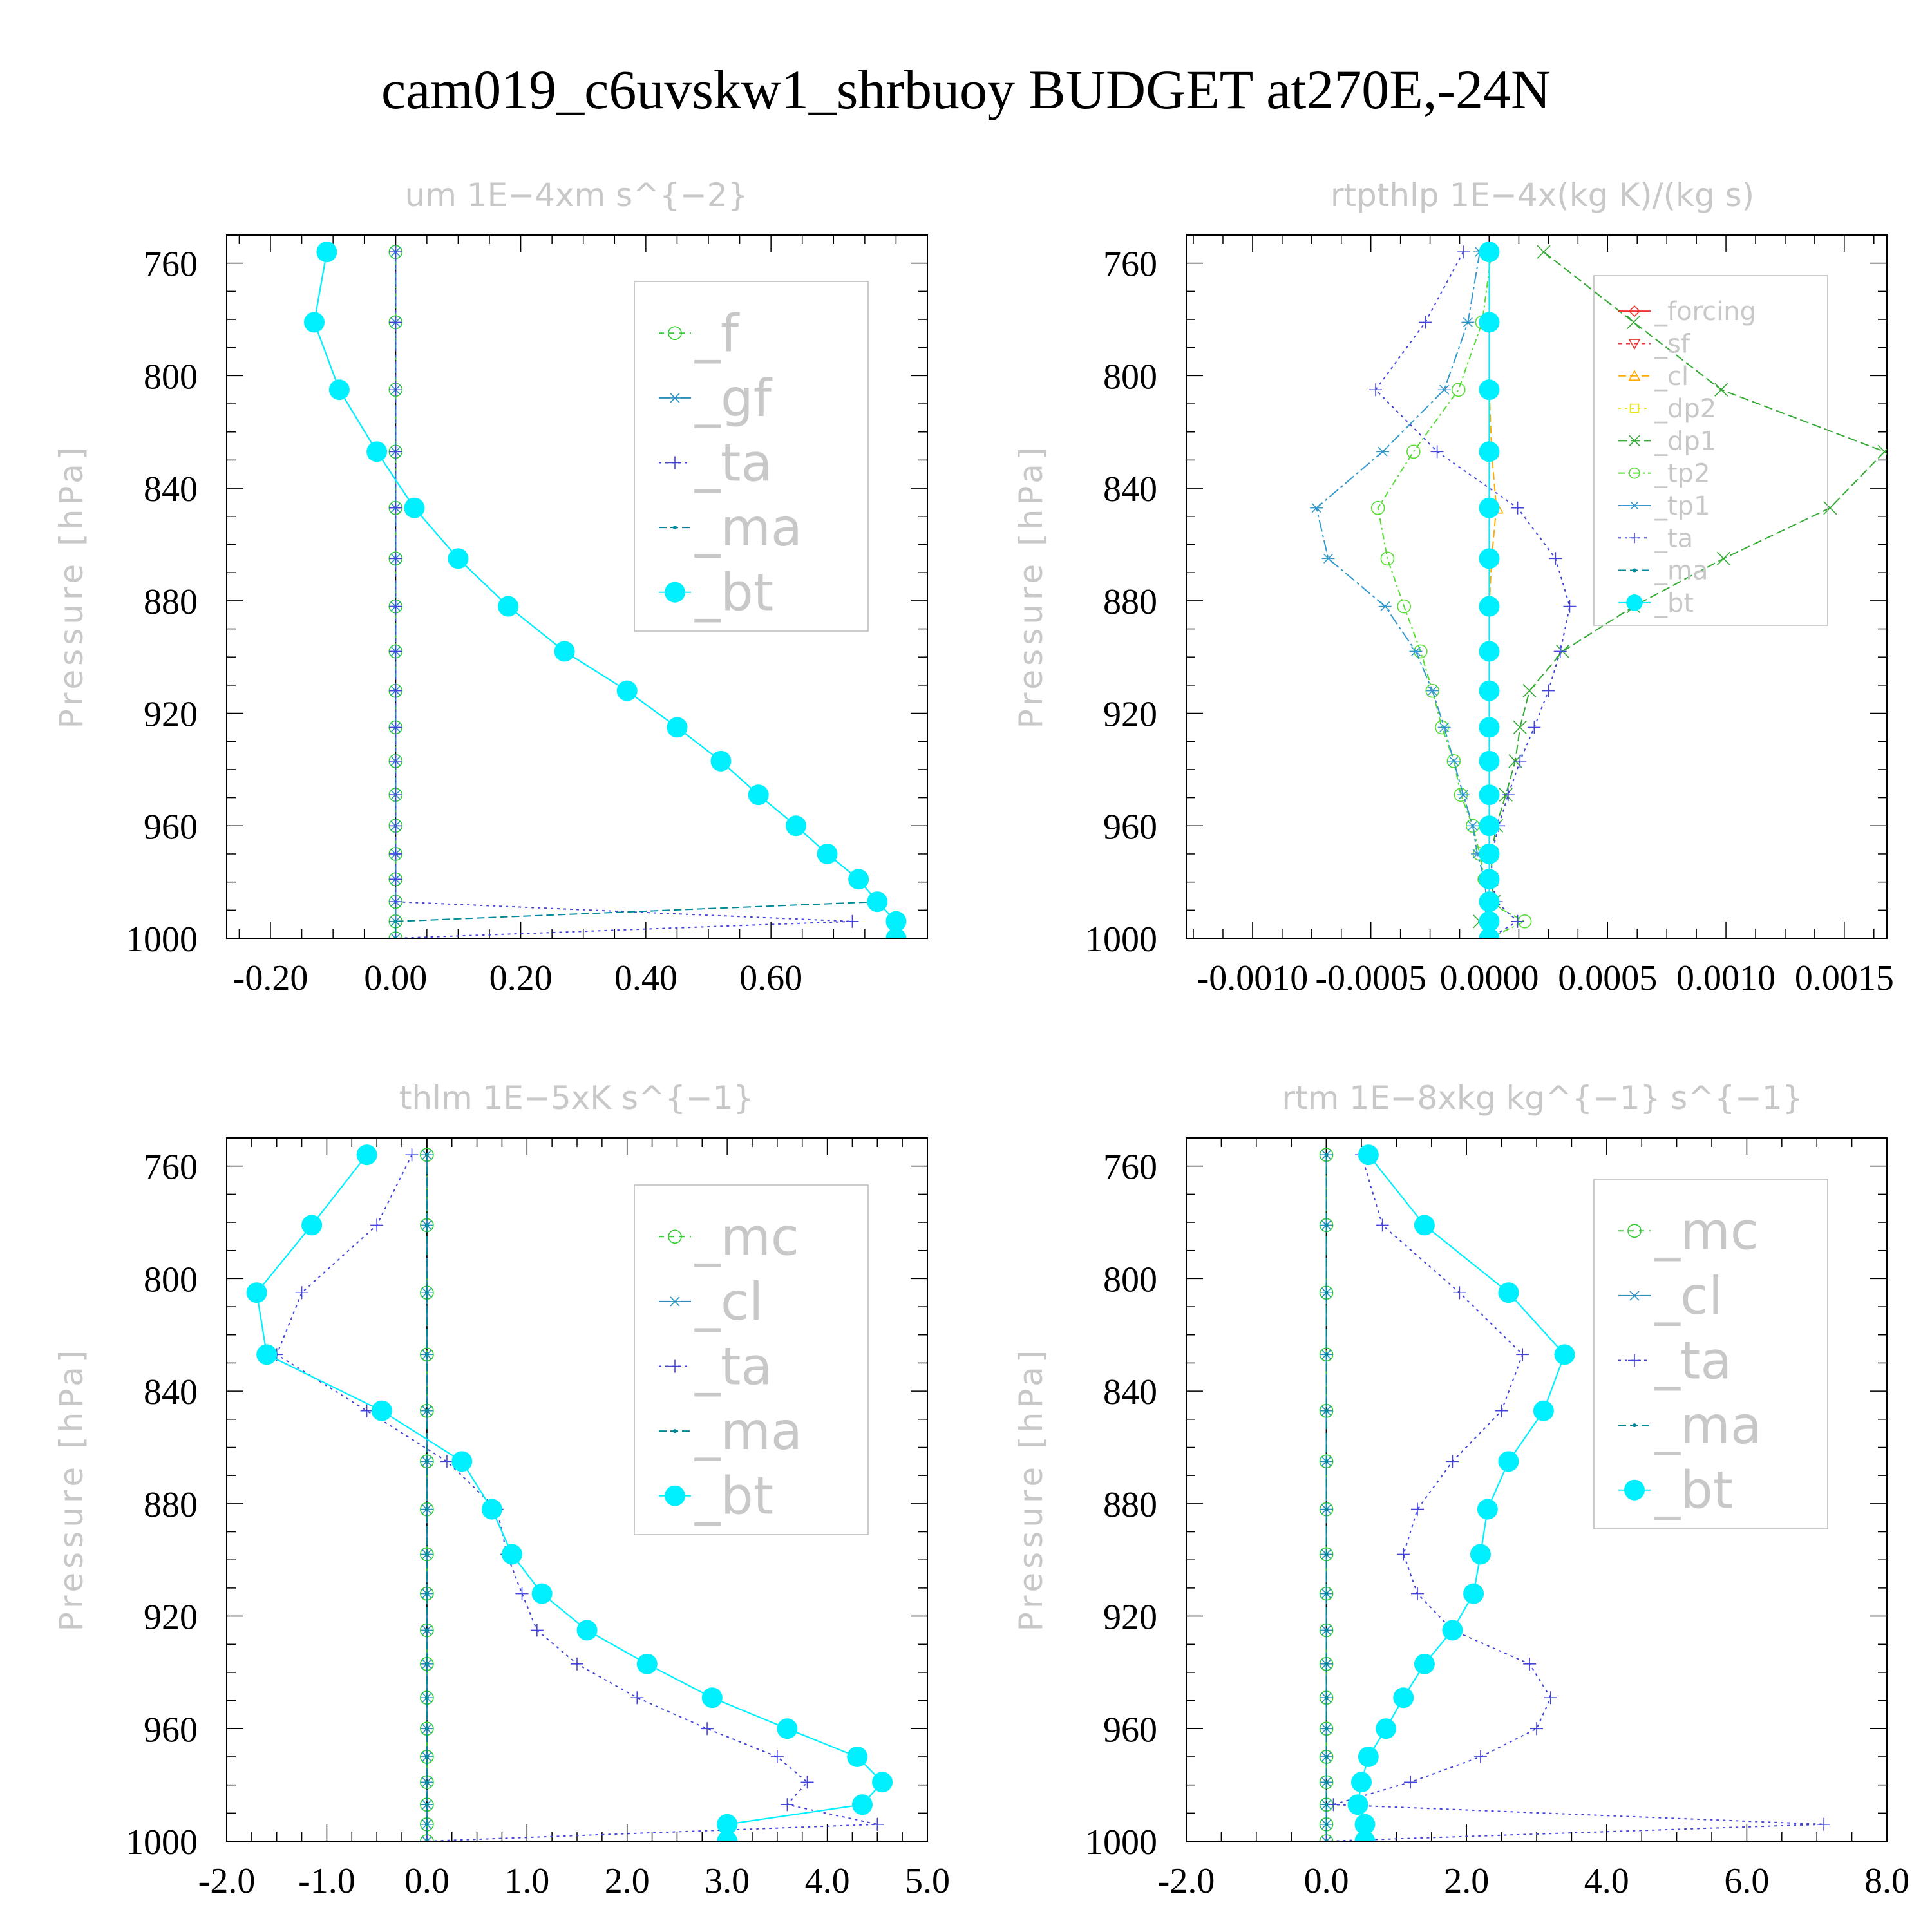  I want to click on y-tick-label: 920, so click(1130, 715).